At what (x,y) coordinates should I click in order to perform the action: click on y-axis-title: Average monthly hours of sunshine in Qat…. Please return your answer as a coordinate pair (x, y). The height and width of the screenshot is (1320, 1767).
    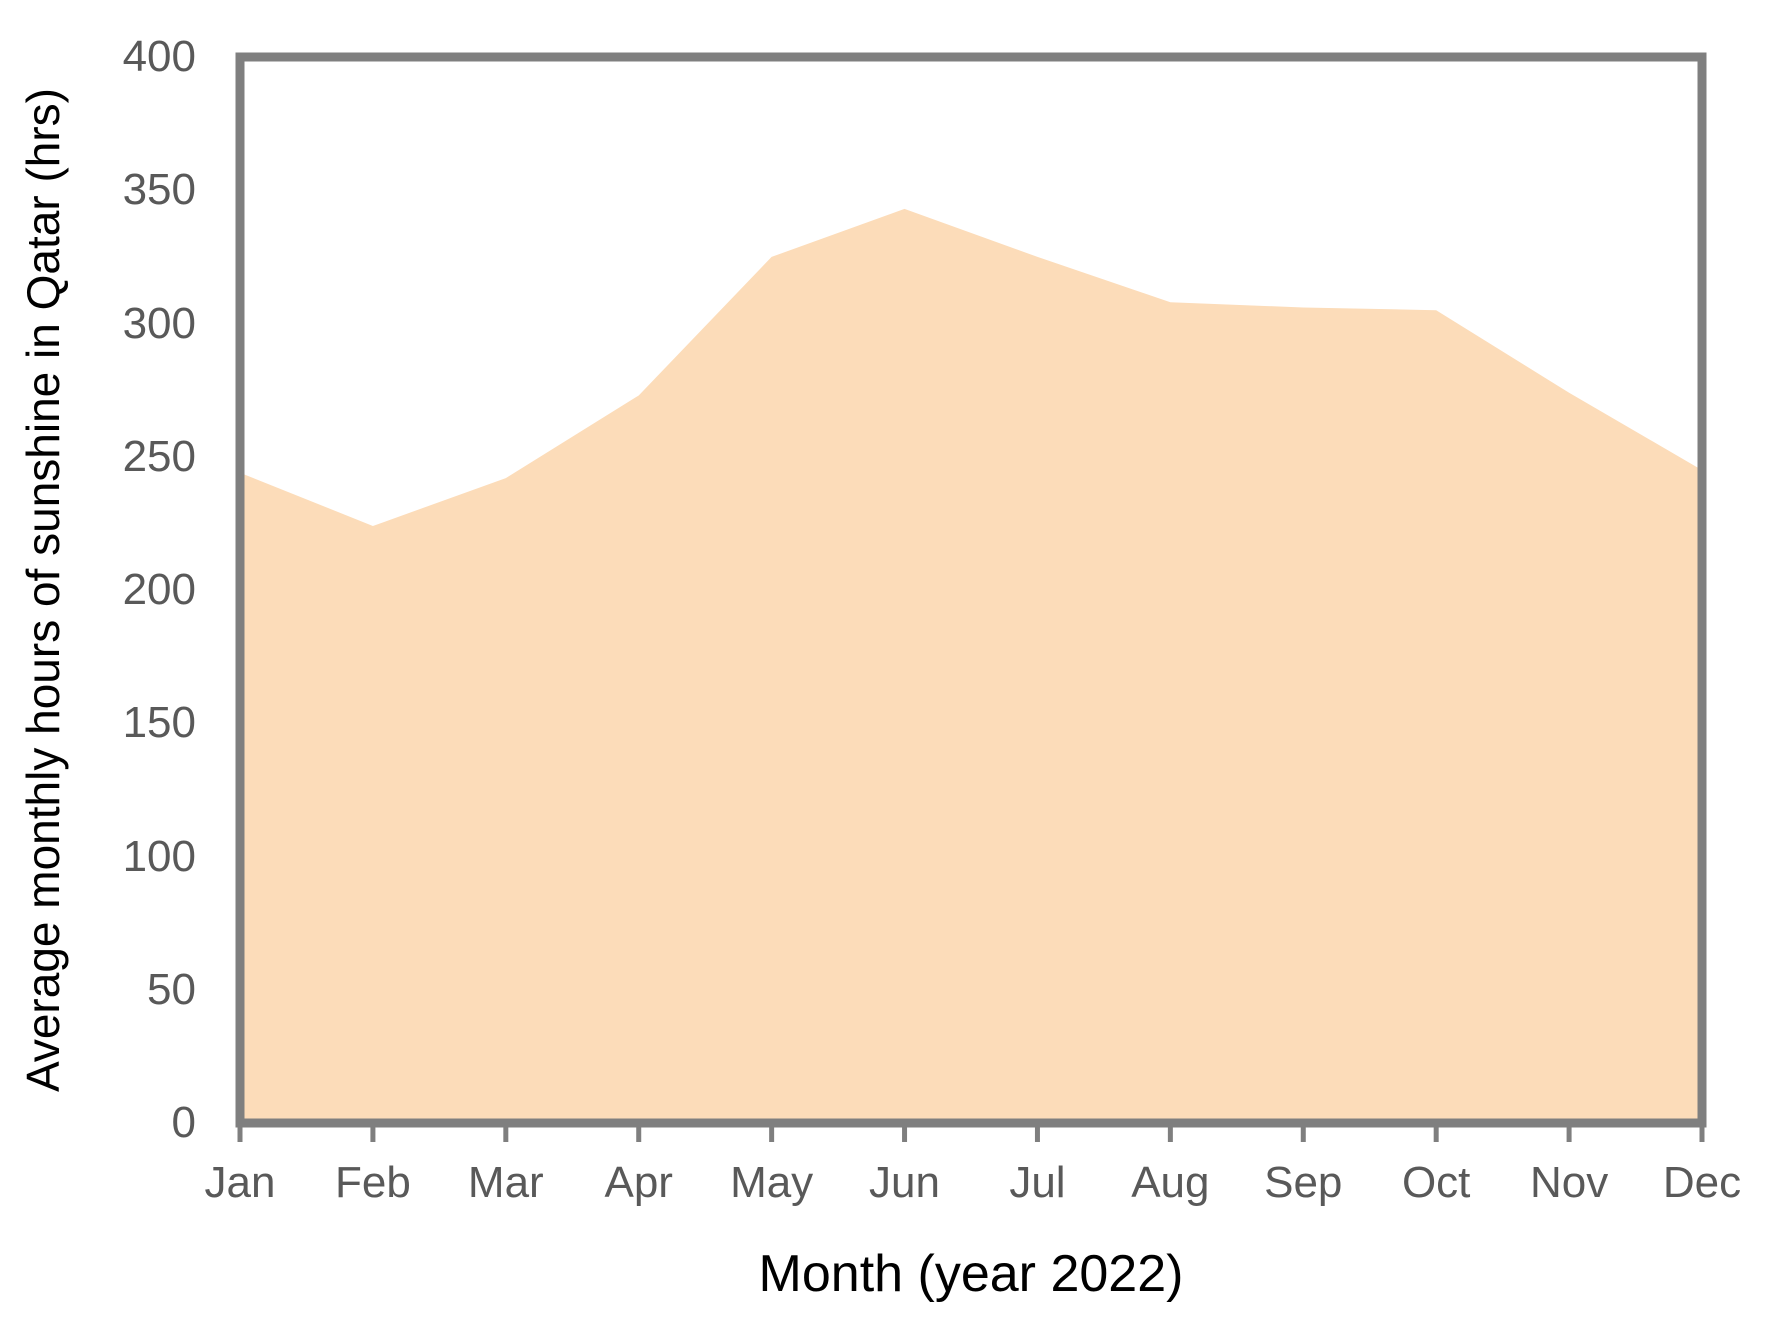
    Looking at the image, I should click on (43, 590).